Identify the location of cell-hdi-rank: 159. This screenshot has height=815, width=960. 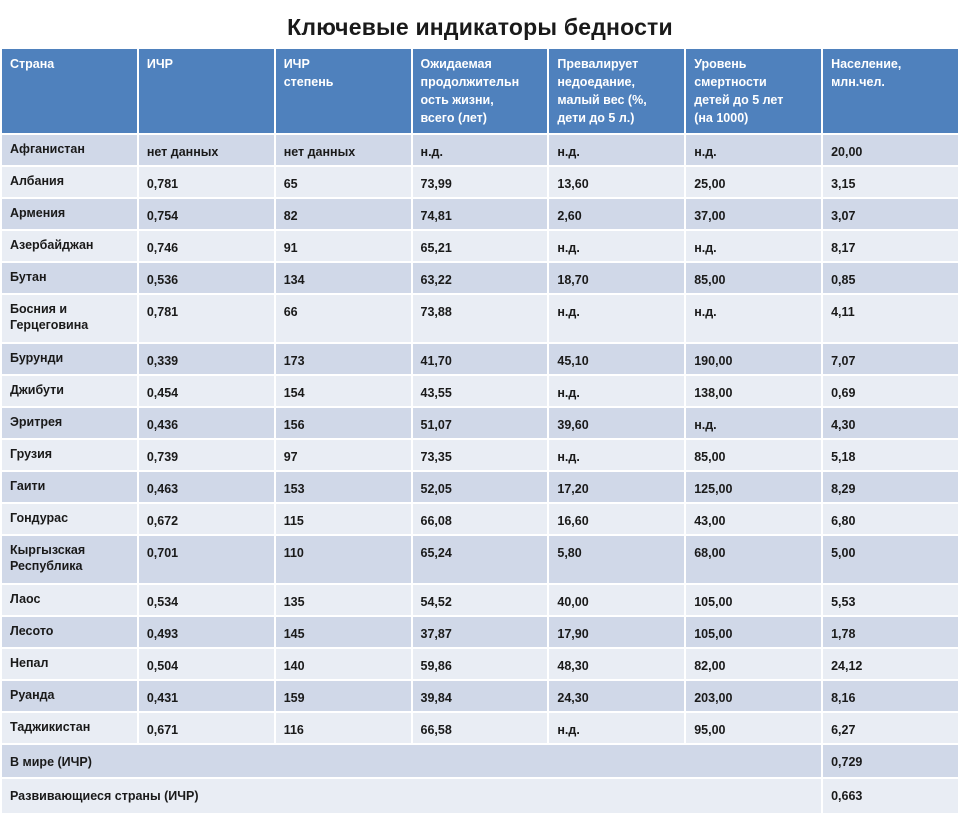
(343, 696).